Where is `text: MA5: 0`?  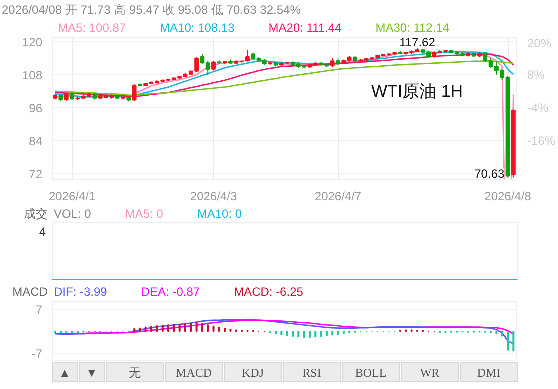 text: MA5: 0 is located at coordinates (144, 214).